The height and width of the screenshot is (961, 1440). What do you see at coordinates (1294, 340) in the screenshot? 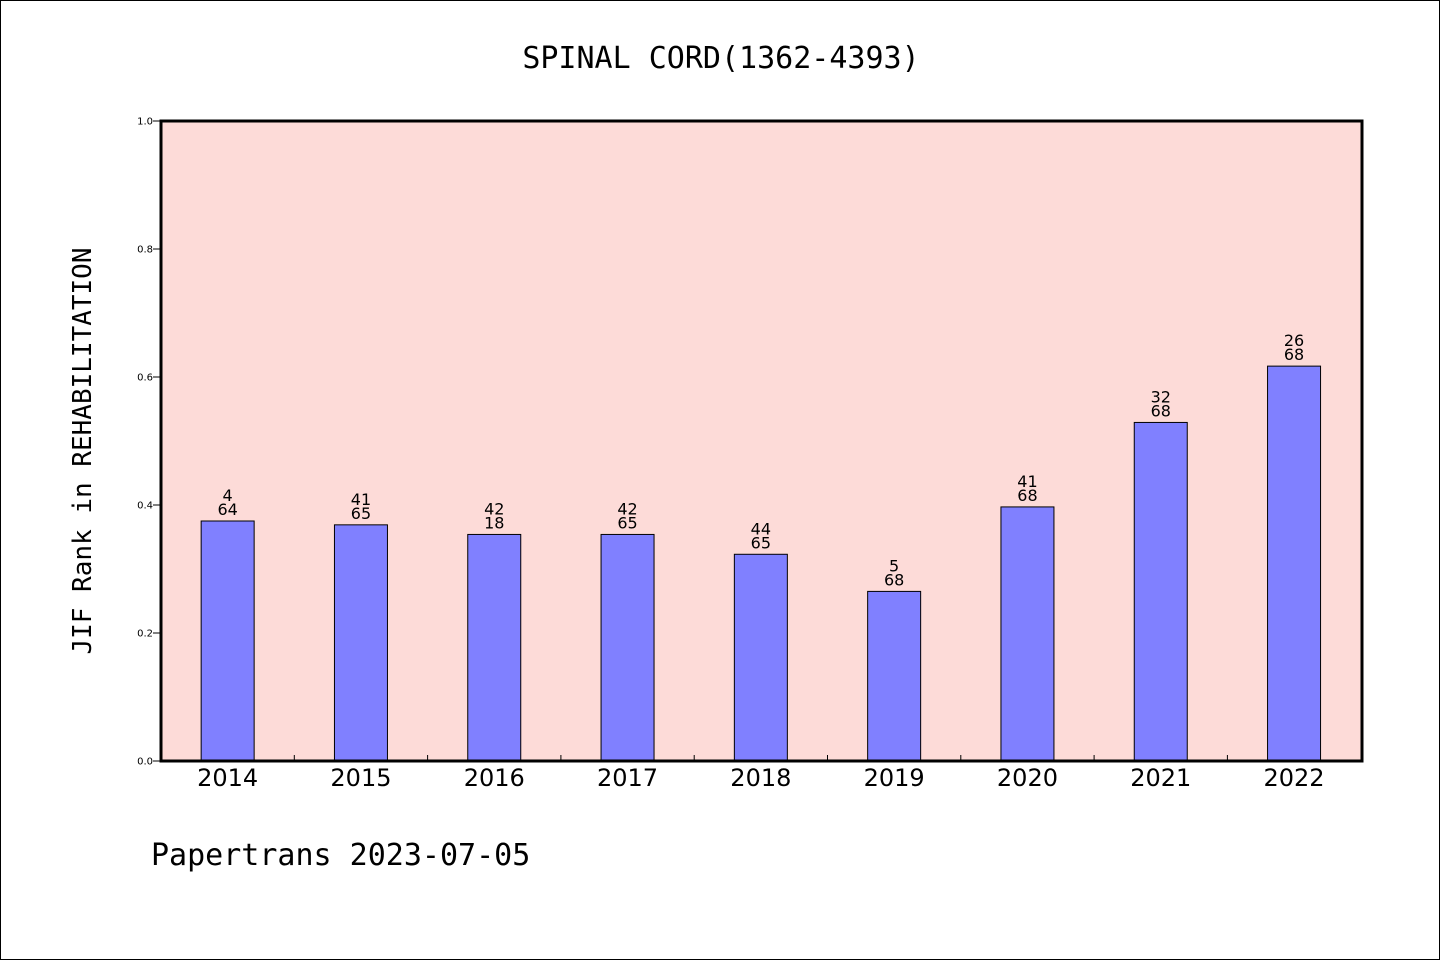
I see `data-label-rank: 26` at bounding box center [1294, 340].